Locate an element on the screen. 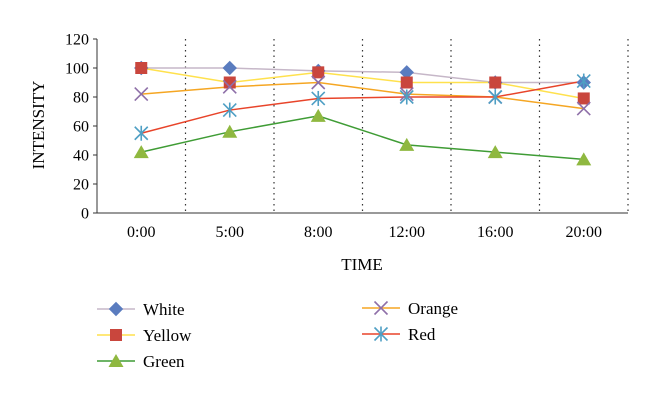 Image resolution: width=660 pixels, height=400 pixels. series-line-yellow is located at coordinates (362, 83).